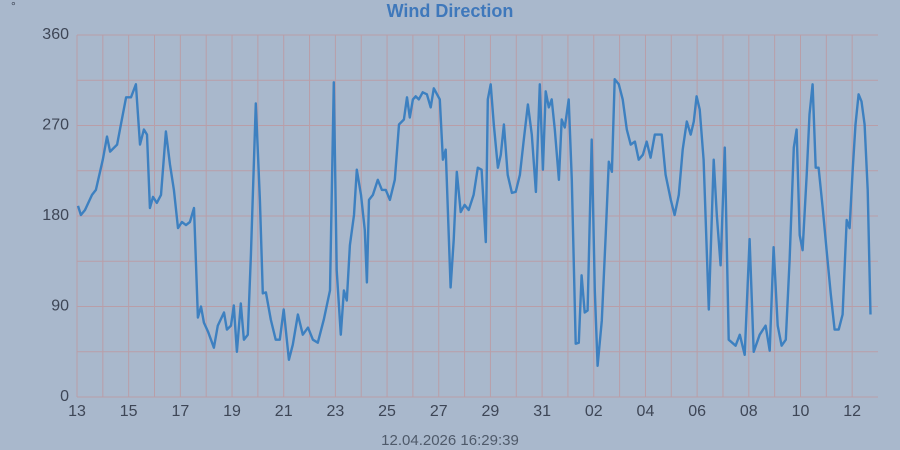 The height and width of the screenshot is (450, 900). Describe the element at coordinates (387, 411) in the screenshot. I see `x-tick-label: 25` at that location.